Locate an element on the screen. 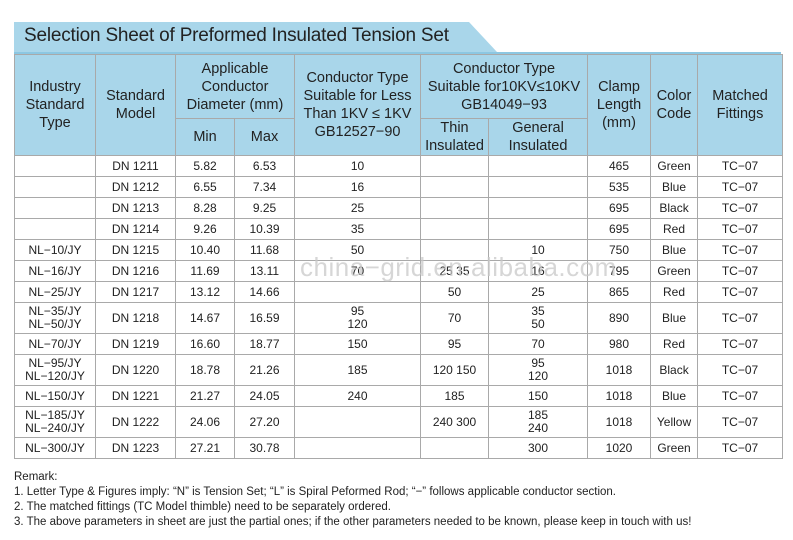 This screenshot has width=793, height=540. cell-low-voltage-section: 10 is located at coordinates (358, 166).